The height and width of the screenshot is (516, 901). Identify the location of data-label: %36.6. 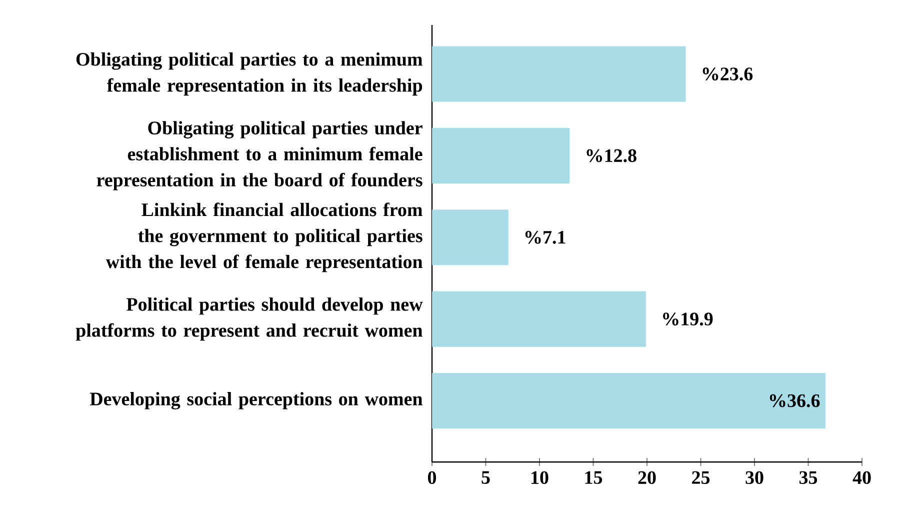
(795, 401).